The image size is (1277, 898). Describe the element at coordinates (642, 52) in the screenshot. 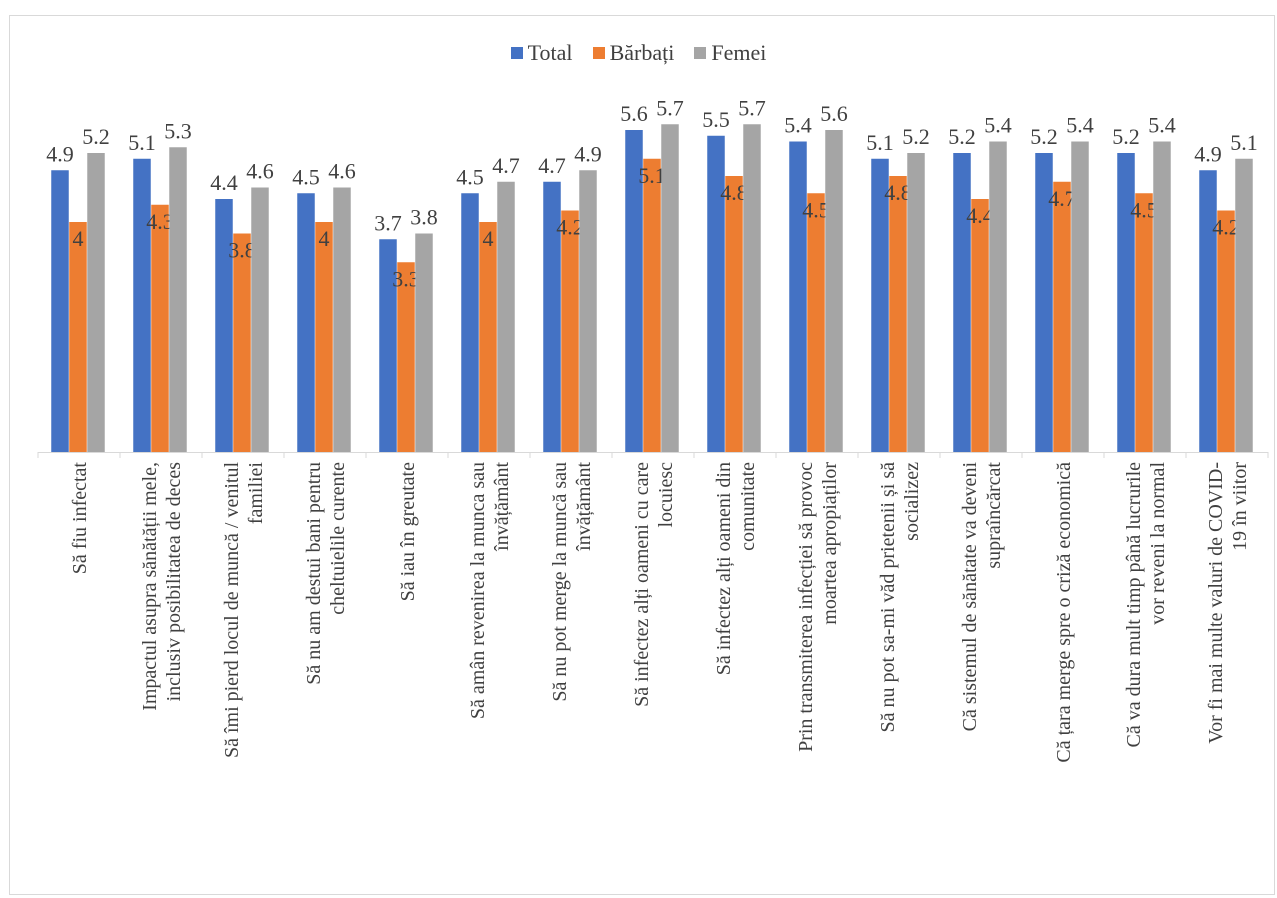

I see `legend-label-barbati: Bărbați` at that location.